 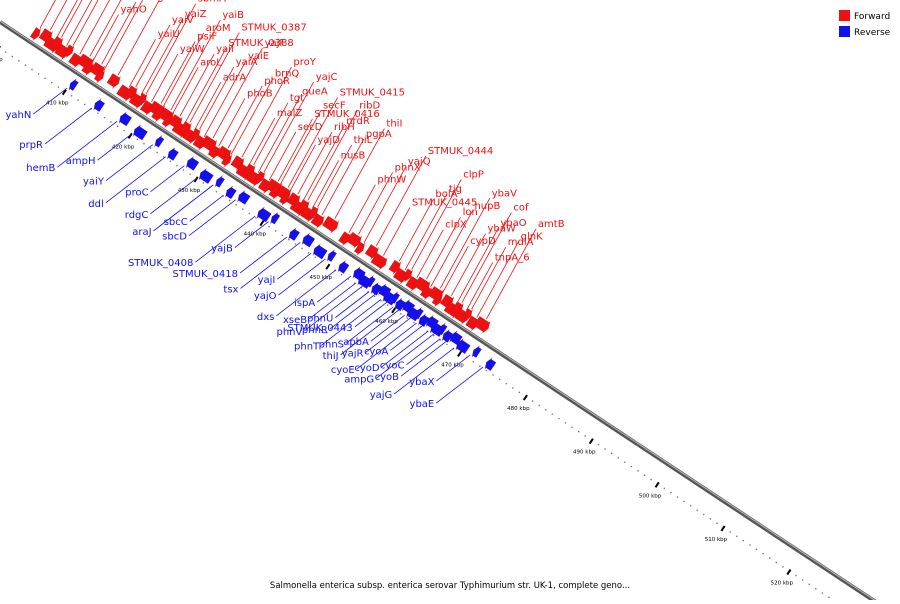 What do you see at coordinates (125, 119) in the screenshot?
I see `gene-hemB-arrow` at bounding box center [125, 119].